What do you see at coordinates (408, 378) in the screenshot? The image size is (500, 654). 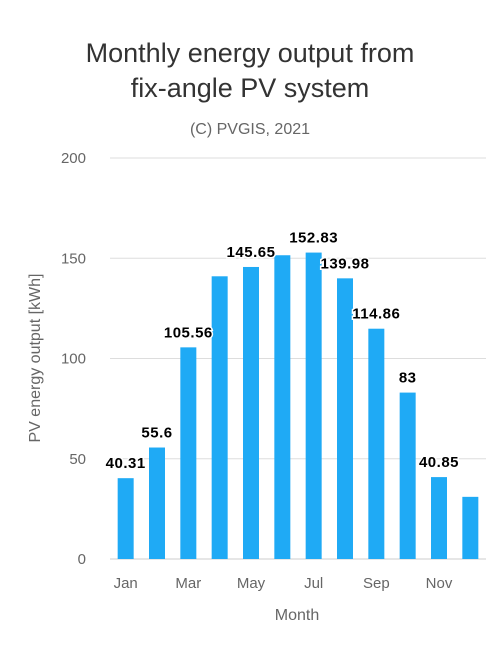 I see `data-label: 83` at bounding box center [408, 378].